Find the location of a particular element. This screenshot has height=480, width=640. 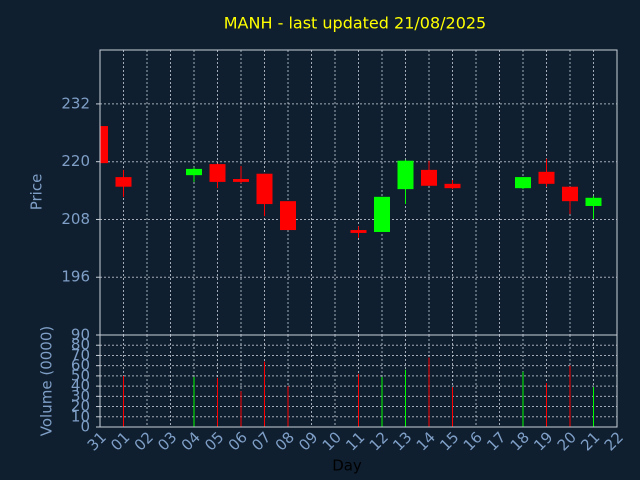

y-tick-label: 196 is located at coordinates (75, 277).